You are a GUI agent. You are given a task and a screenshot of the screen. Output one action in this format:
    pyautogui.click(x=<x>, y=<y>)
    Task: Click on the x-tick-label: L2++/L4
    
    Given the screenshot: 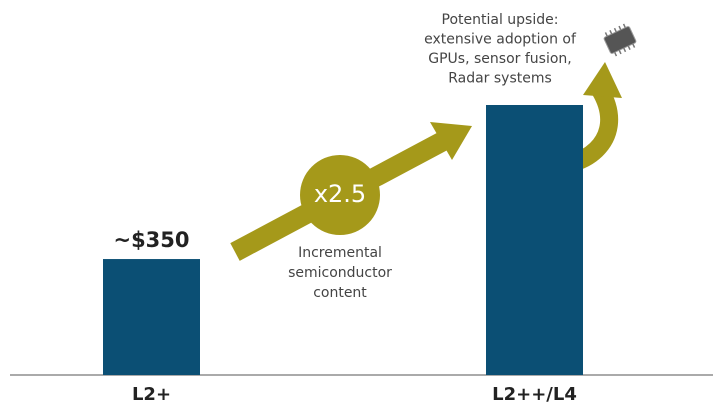 What is the action you would take?
    pyautogui.click(x=534, y=394)
    